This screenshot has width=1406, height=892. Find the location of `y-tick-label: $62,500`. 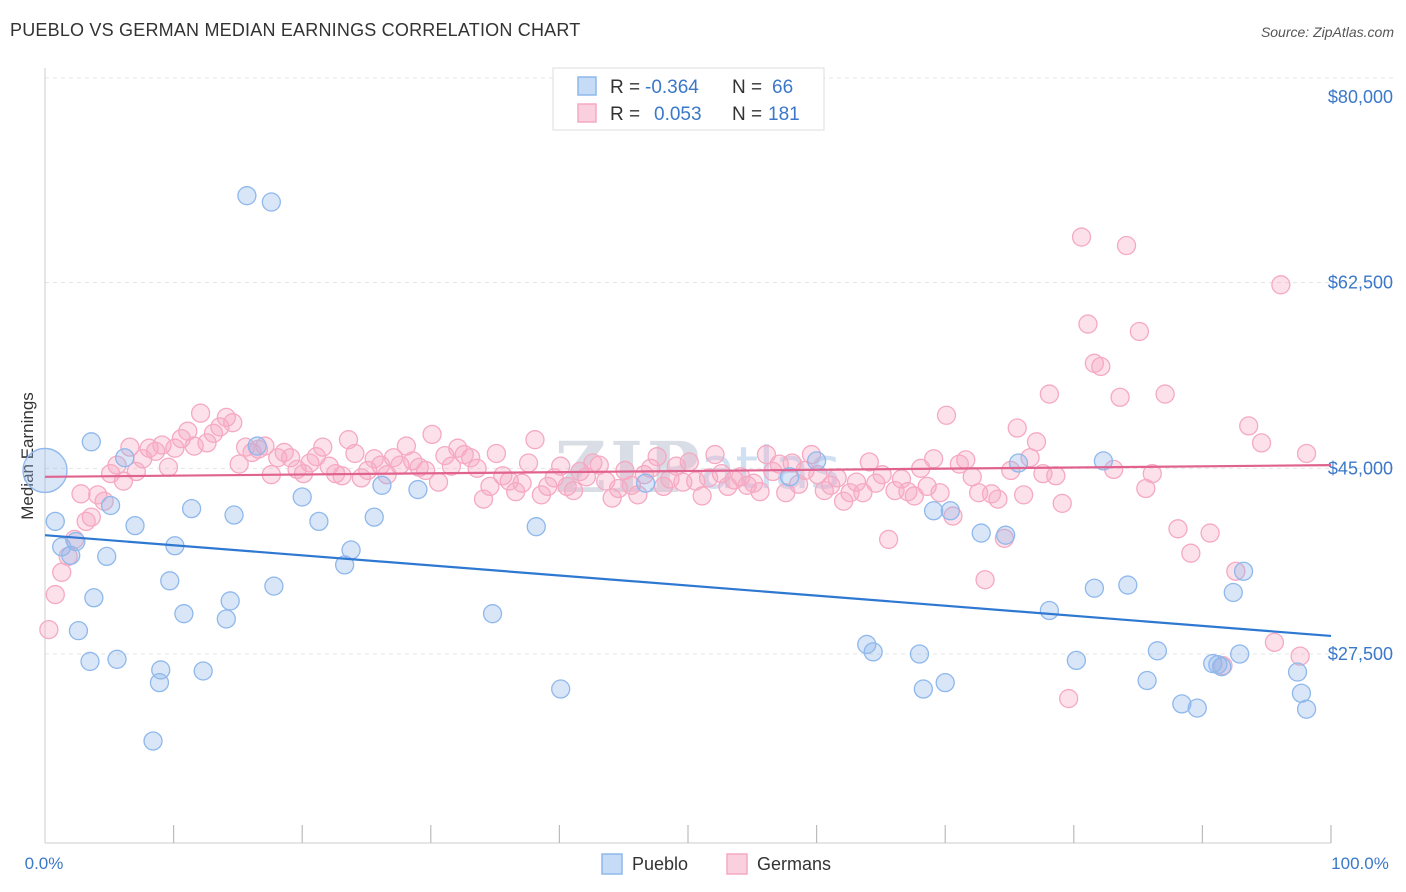

y-tick-label: $62,500 is located at coordinates (1360, 283).